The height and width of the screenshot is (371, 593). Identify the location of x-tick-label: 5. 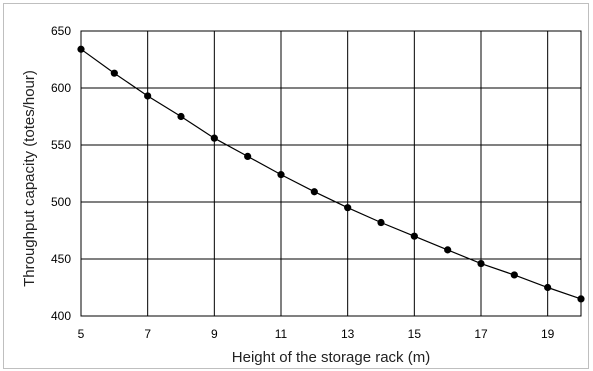
(81, 334).